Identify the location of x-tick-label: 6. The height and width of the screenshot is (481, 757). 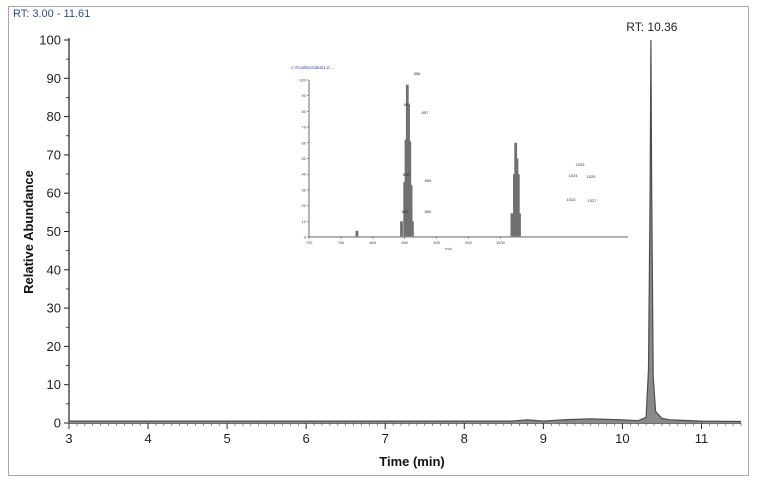
(306, 438).